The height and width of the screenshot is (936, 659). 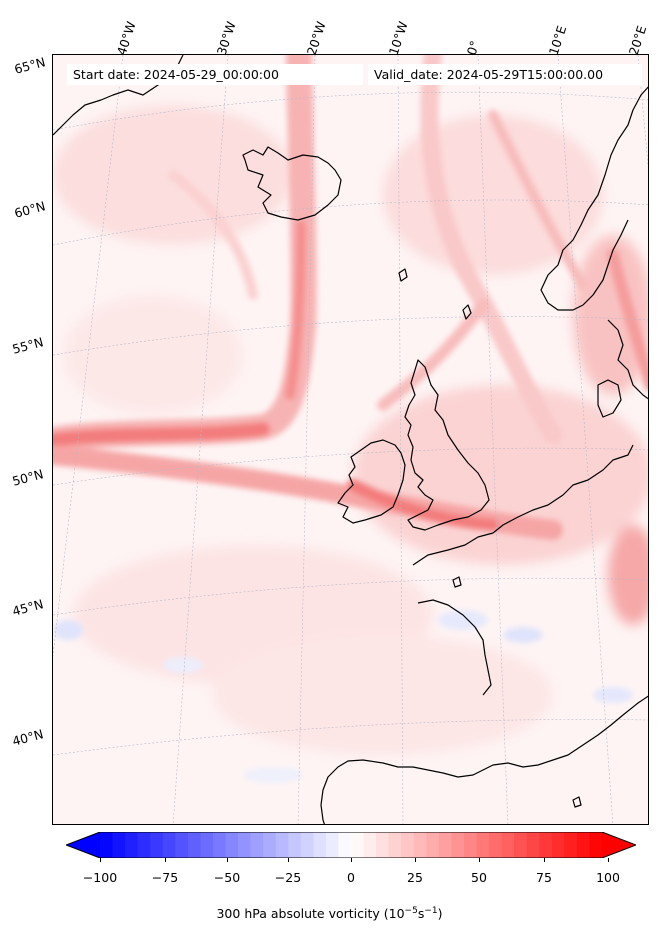 I want to click on colorbar-label-mid: s, so click(x=421, y=914).